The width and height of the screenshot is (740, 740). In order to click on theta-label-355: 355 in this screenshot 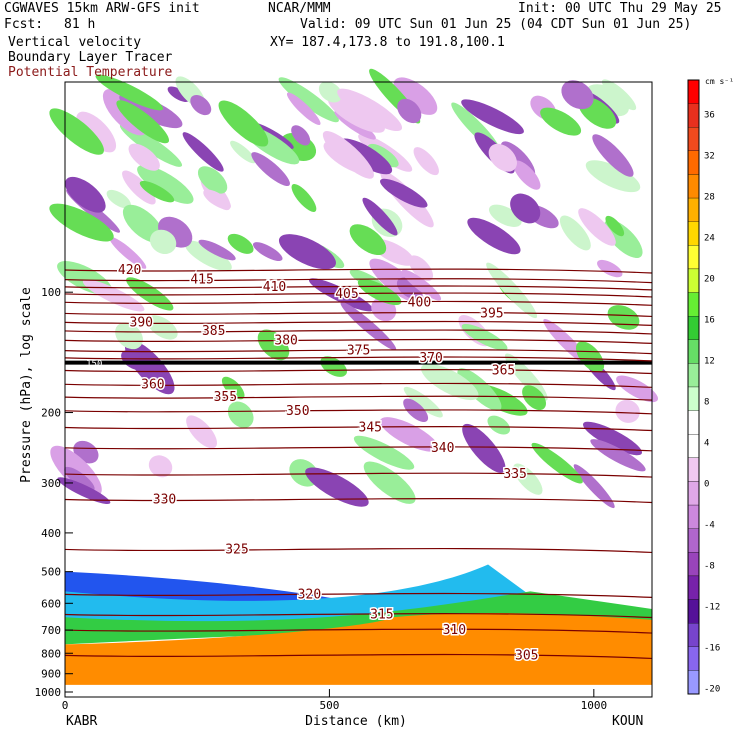, I will do `click(225, 397)`.